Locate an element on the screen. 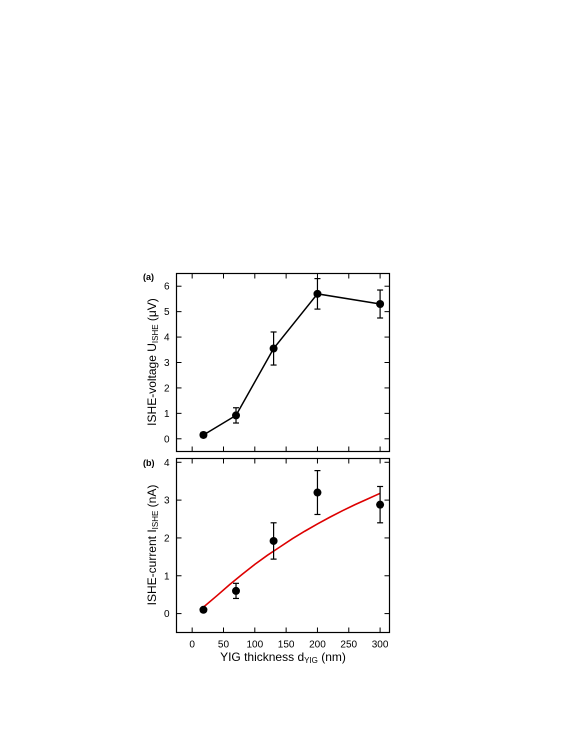 Image resolution: width=581 pixels, height=752 pixels. panel-b-fit-curve is located at coordinates (291, 550).